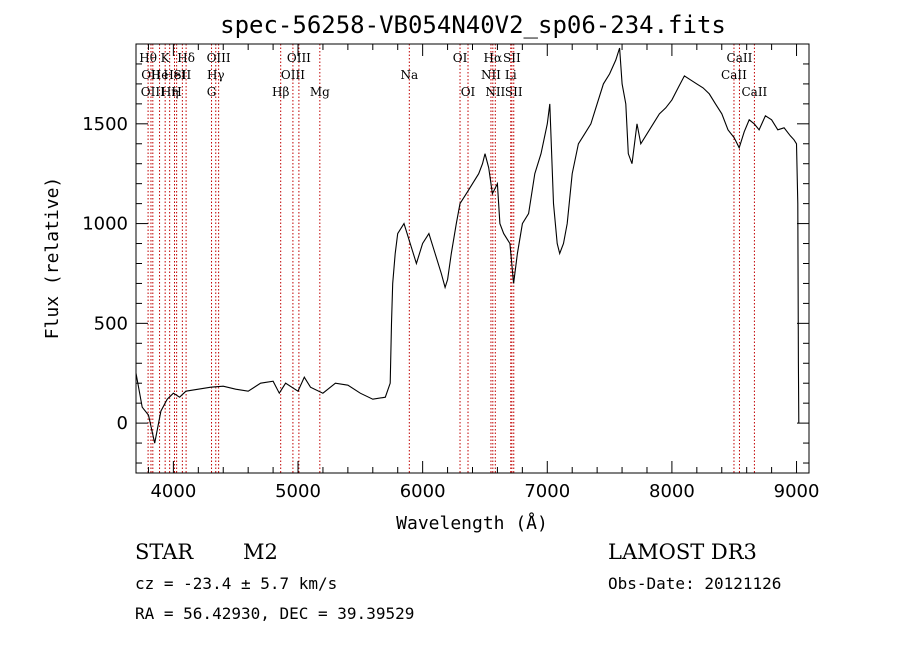 The width and height of the screenshot is (900, 649). I want to click on chart-title: spec-56258-VB054N40V2_sp06-234.fits, so click(473, 25).